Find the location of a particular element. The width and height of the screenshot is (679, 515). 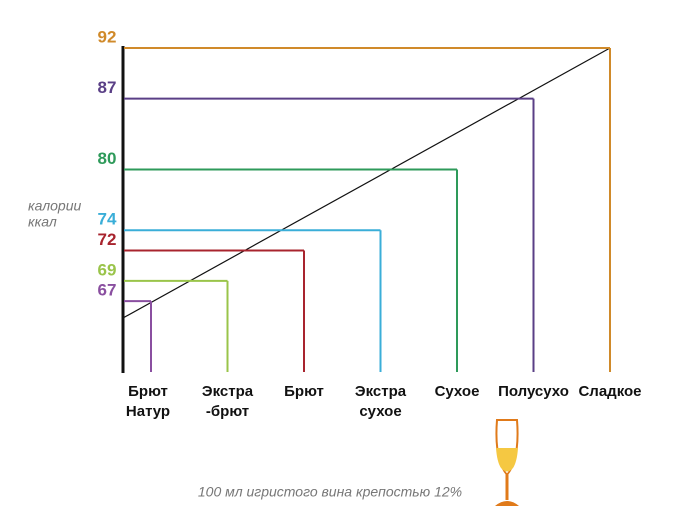

x-tick-label: -брют is located at coordinates (227, 411).